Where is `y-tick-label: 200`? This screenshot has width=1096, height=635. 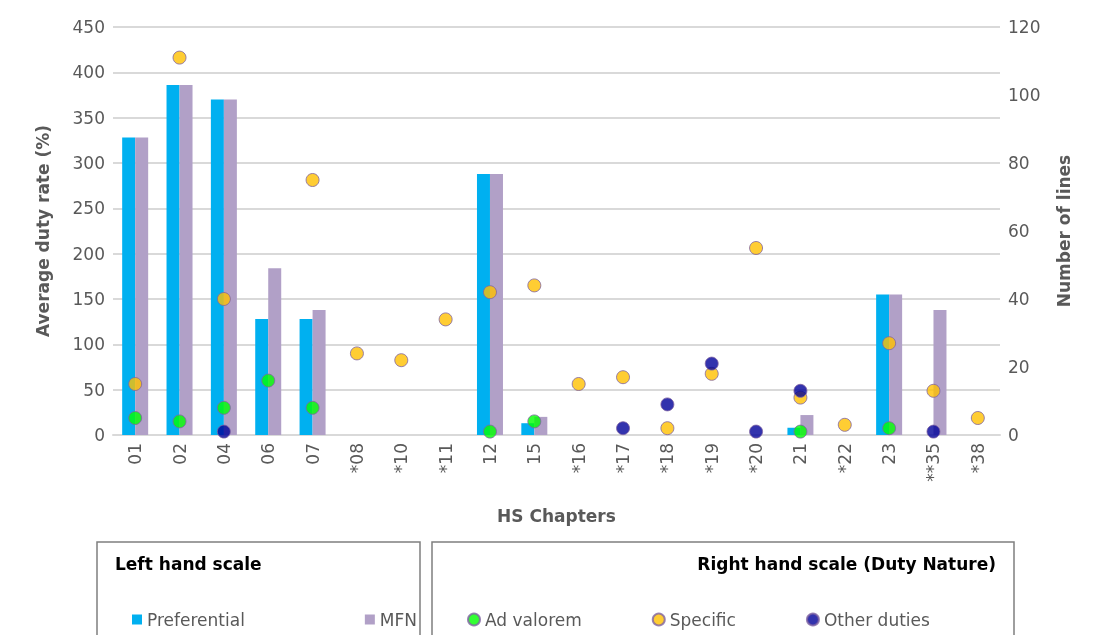 y-tick-label: 200 is located at coordinates (88, 253).